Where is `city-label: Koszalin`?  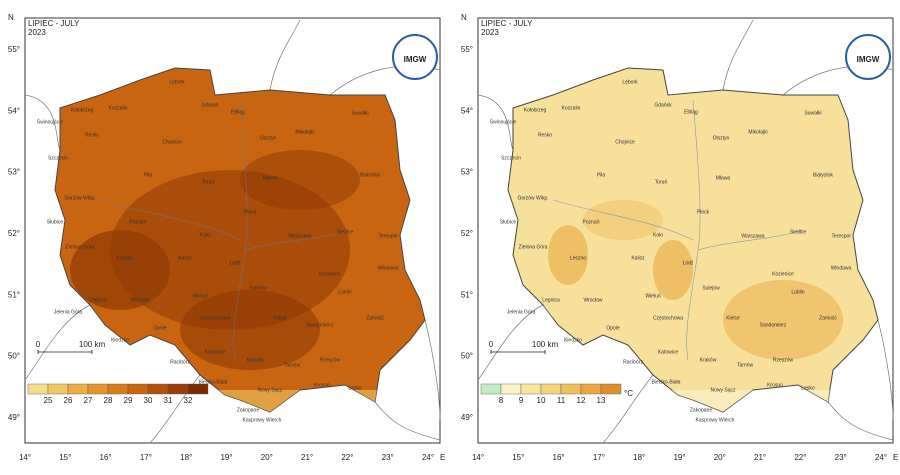
city-label: Koszalin is located at coordinates (118, 108).